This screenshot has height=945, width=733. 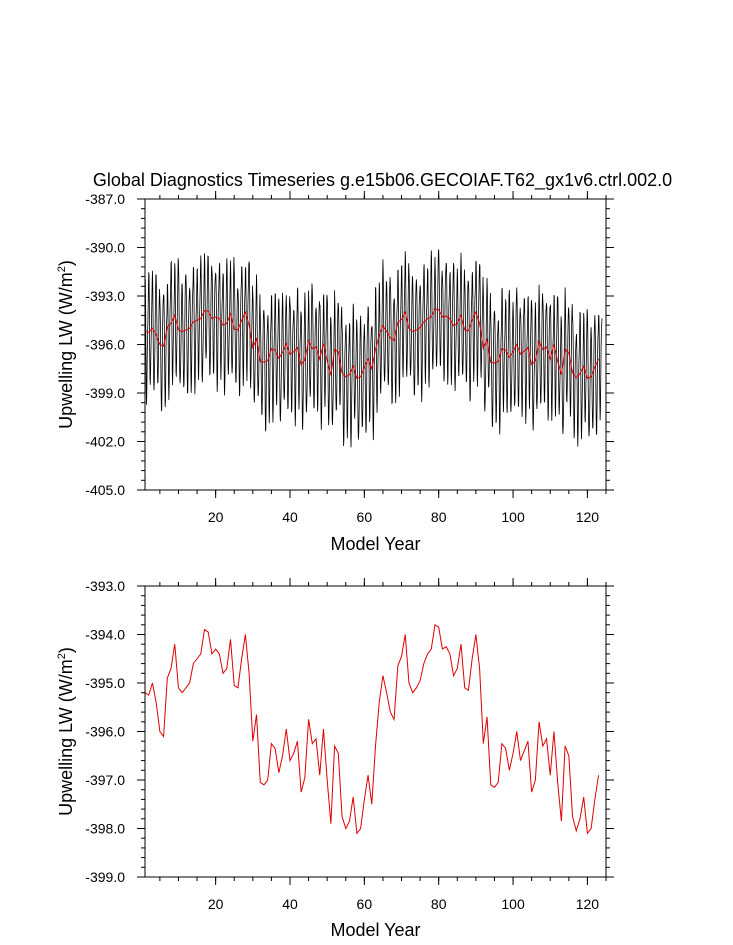 I want to click on y-tick-label: -394.0, so click(x=105, y=635).